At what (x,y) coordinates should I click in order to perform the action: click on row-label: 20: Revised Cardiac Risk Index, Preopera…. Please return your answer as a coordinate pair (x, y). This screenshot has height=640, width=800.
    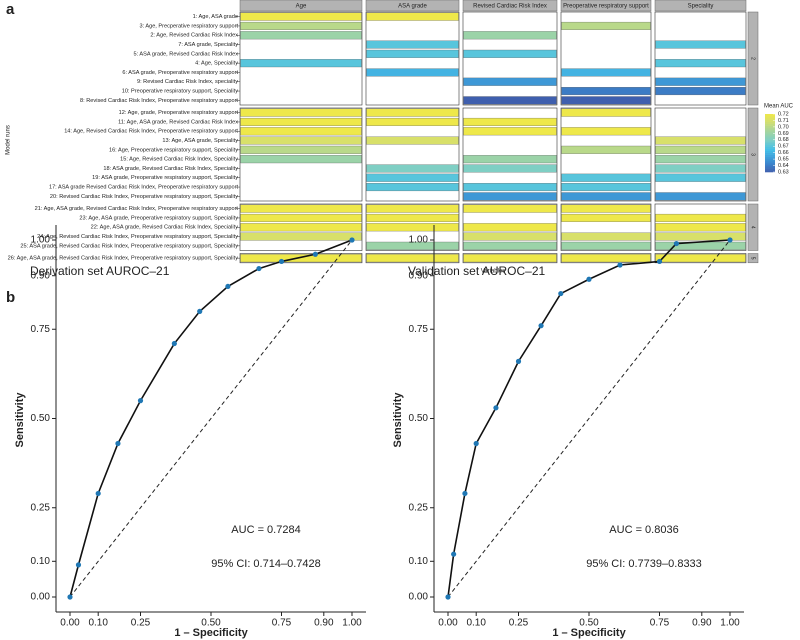
    Looking at the image, I should click on (144, 197).